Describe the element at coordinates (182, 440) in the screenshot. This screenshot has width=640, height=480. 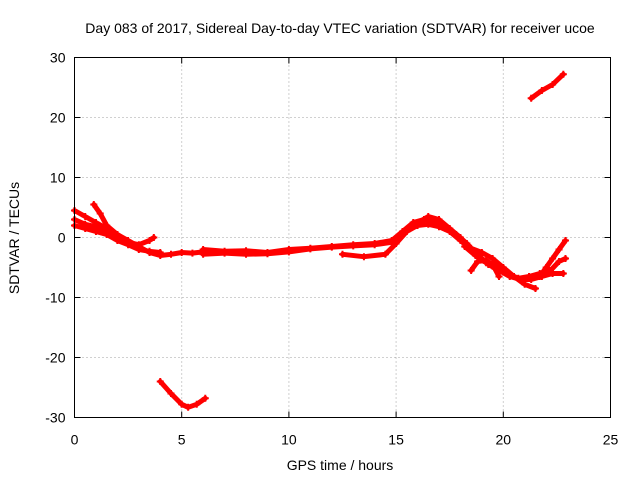
I see `x-tick-label: 5` at that location.